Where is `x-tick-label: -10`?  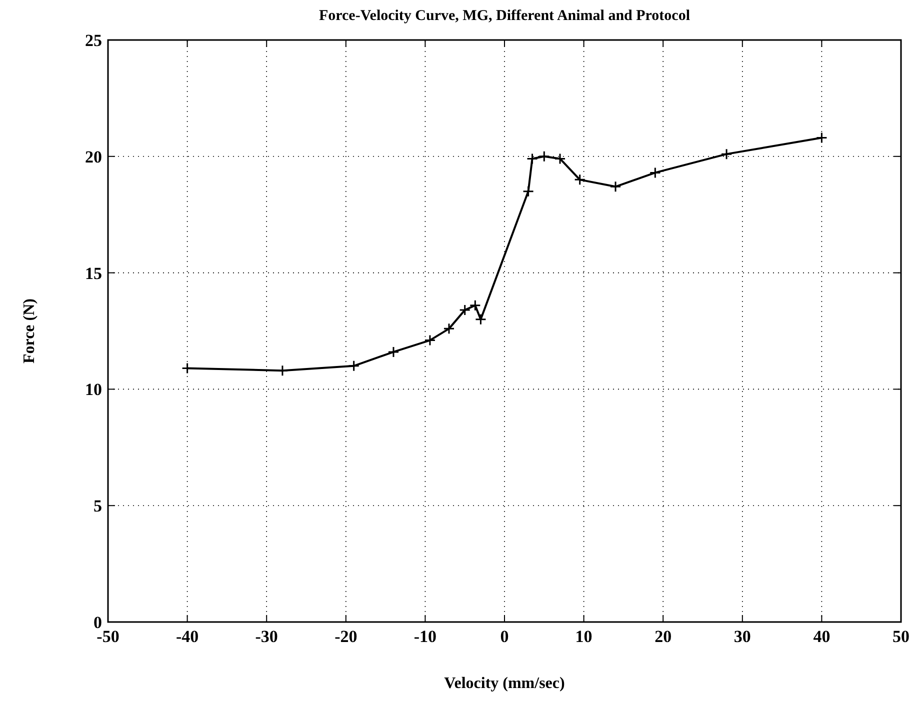 x-tick-label: -10 is located at coordinates (425, 636).